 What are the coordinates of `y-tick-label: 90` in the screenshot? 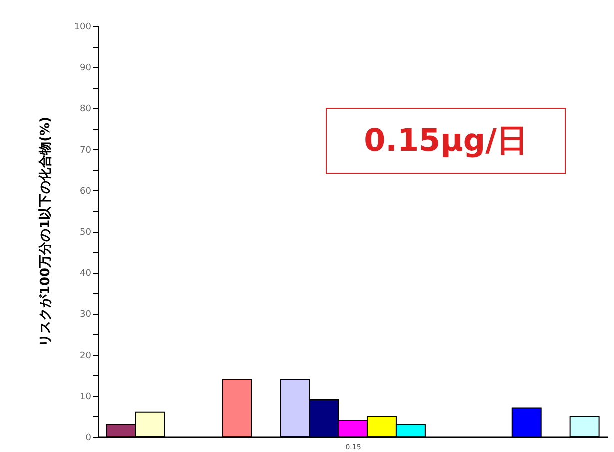 It's located at (86, 69).